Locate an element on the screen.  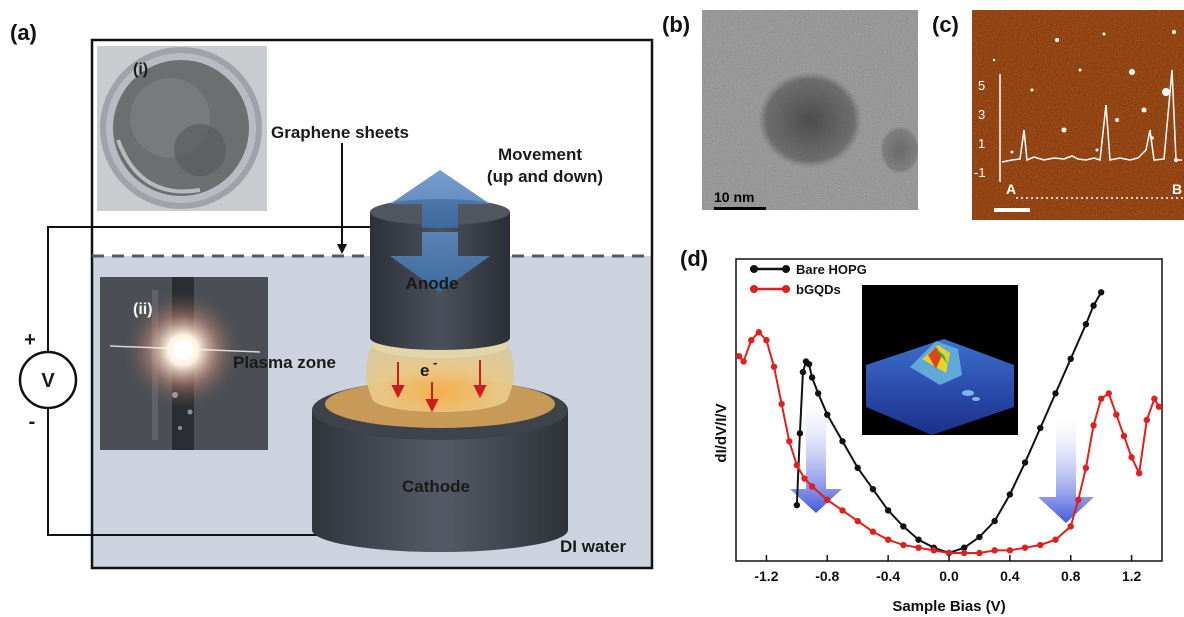
voltage-source is located at coordinates (48, 380).